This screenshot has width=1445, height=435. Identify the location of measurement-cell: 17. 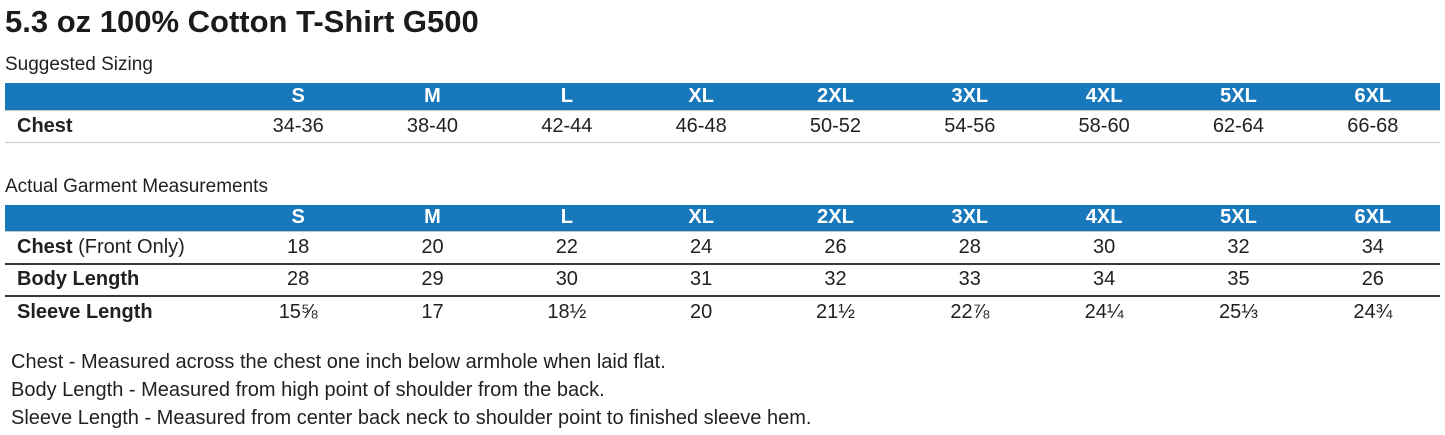
(432, 311).